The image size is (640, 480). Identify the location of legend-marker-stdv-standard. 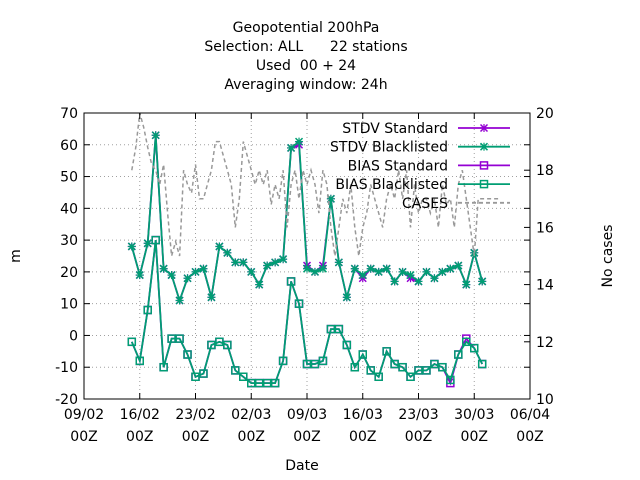
(484, 128).